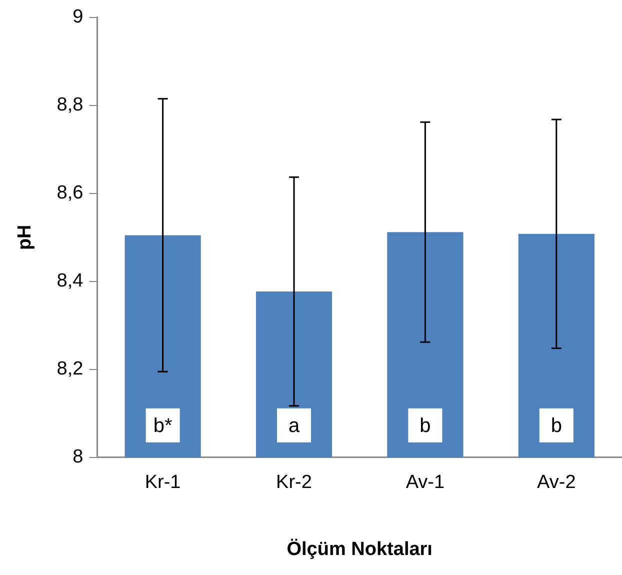 Image resolution: width=622 pixels, height=575 pixels. Describe the element at coordinates (70, 193) in the screenshot. I see `y-tick-label: 8,6` at that location.